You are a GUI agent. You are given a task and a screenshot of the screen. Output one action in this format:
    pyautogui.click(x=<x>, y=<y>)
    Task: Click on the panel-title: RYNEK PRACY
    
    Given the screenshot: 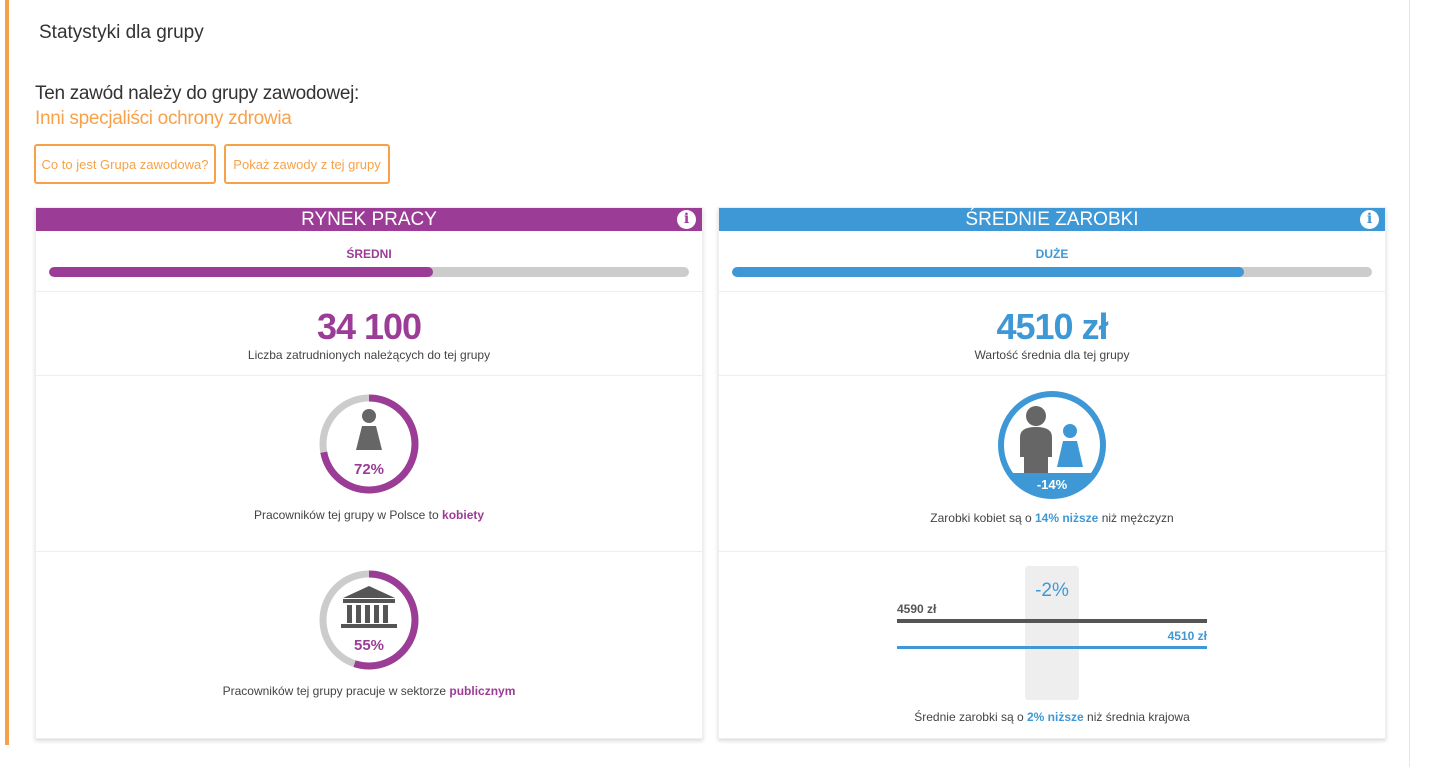 What is the action you would take?
    pyautogui.click(x=369, y=219)
    